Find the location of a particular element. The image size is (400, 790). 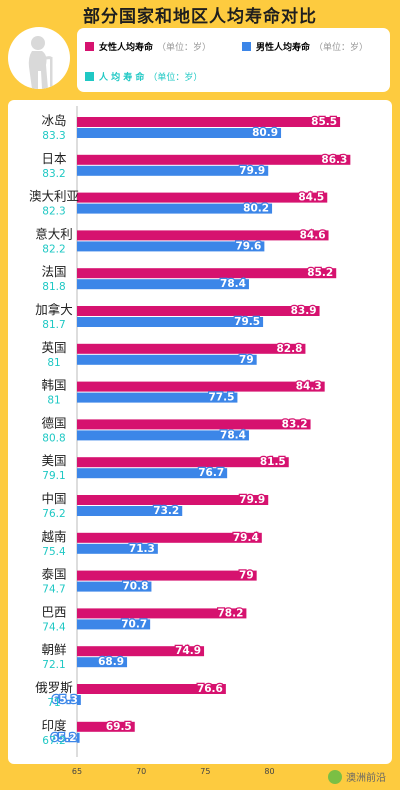

x-tick-label: 75 is located at coordinates (205, 771).